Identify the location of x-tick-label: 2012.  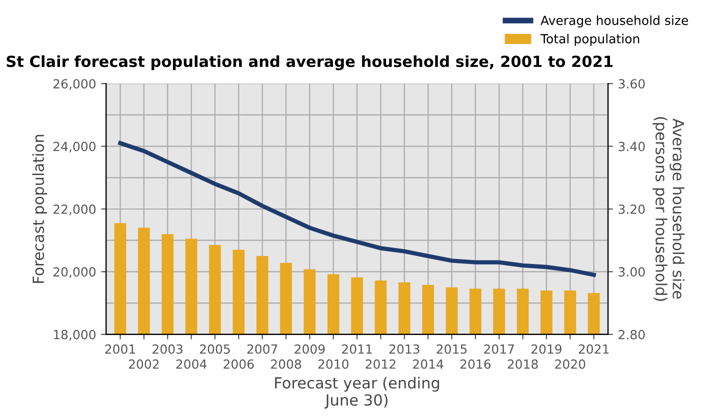
(381, 364).